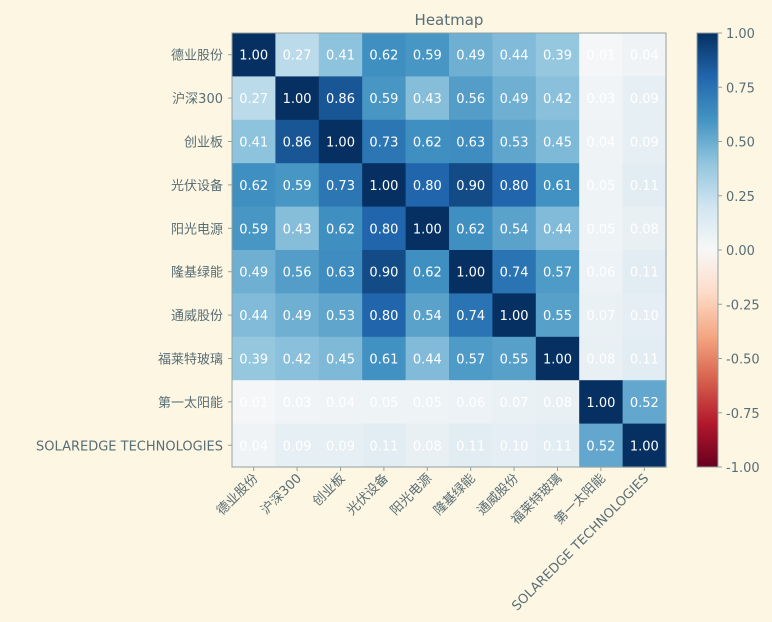 The height and width of the screenshot is (622, 772). What do you see at coordinates (411, 494) in the screenshot?
I see `x-tick-label: 阳光电源` at bounding box center [411, 494].